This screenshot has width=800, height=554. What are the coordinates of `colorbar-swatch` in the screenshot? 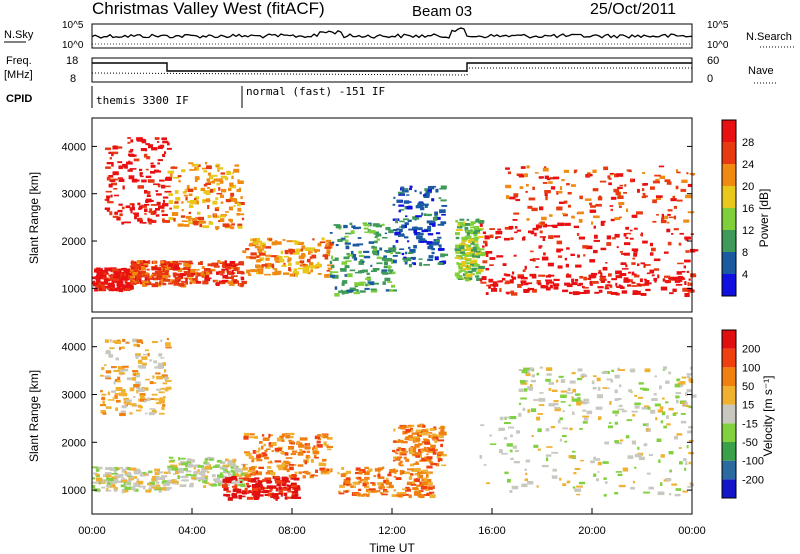 It's located at (729, 488).